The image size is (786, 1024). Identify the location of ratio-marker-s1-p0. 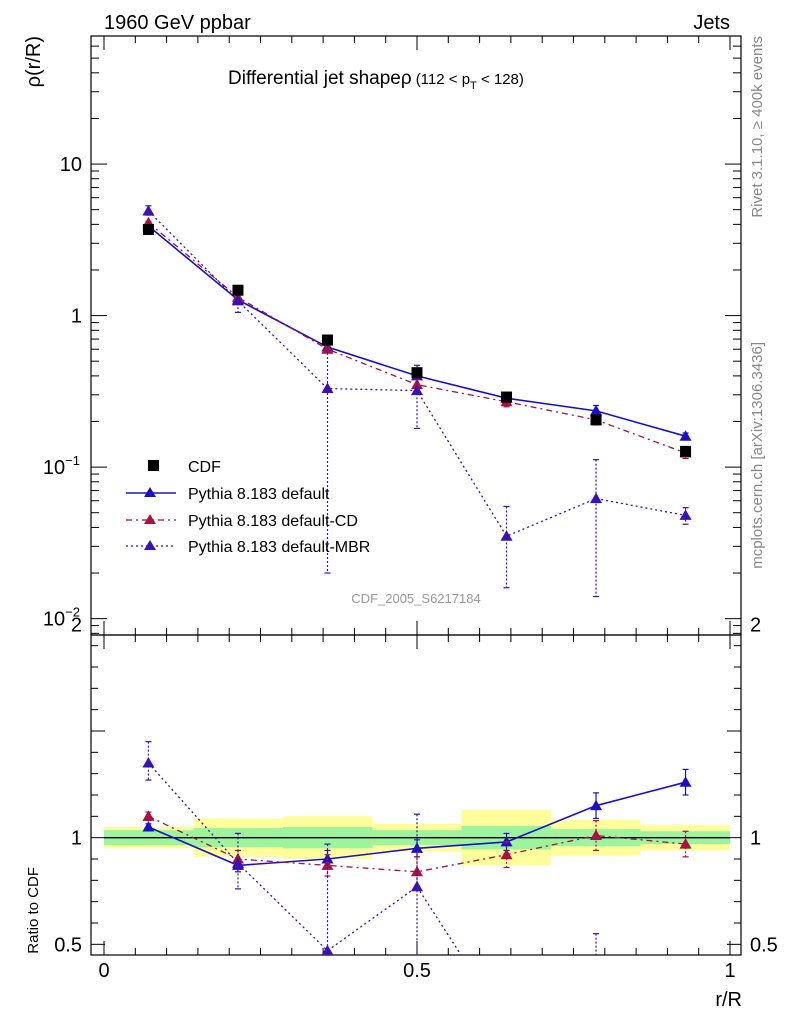
(148, 815).